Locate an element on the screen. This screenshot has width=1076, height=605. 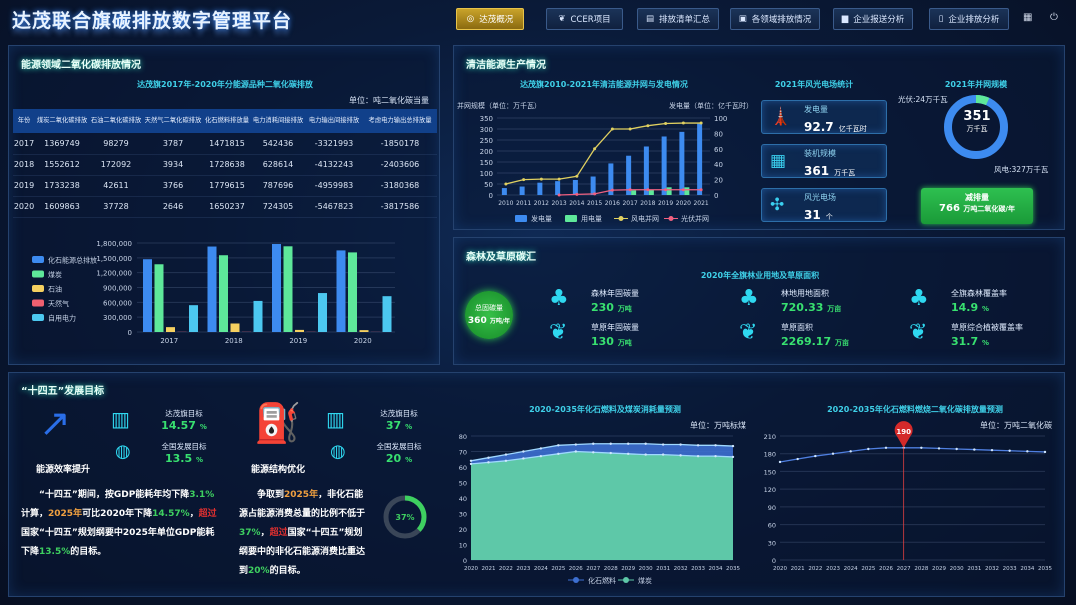
legend-label: 自用电力 is located at coordinates (62, 318).